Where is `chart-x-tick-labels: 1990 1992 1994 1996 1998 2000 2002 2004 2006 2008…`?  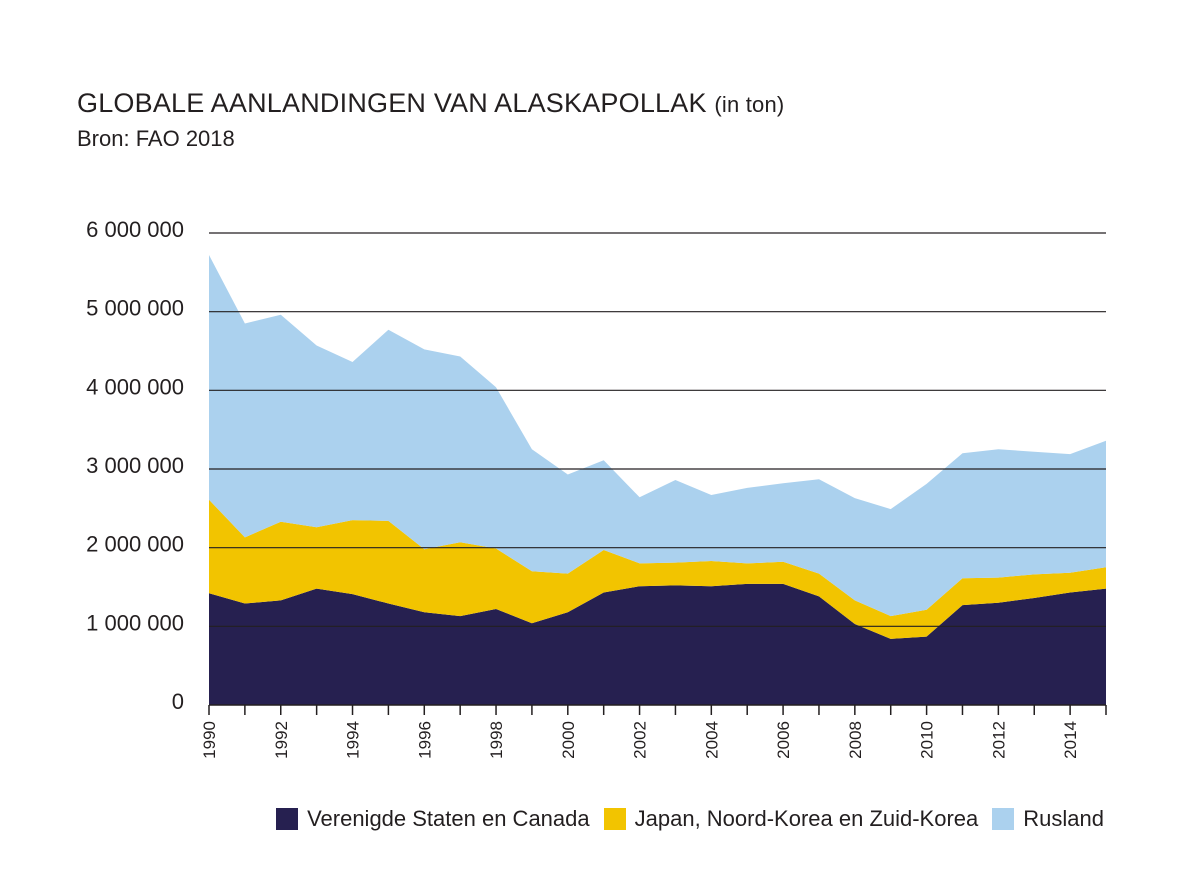
chart-x-tick-labels: 1990 1992 1994 1996 1998 2000 2002 2004 2006 2008… is located at coordinates (640, 740).